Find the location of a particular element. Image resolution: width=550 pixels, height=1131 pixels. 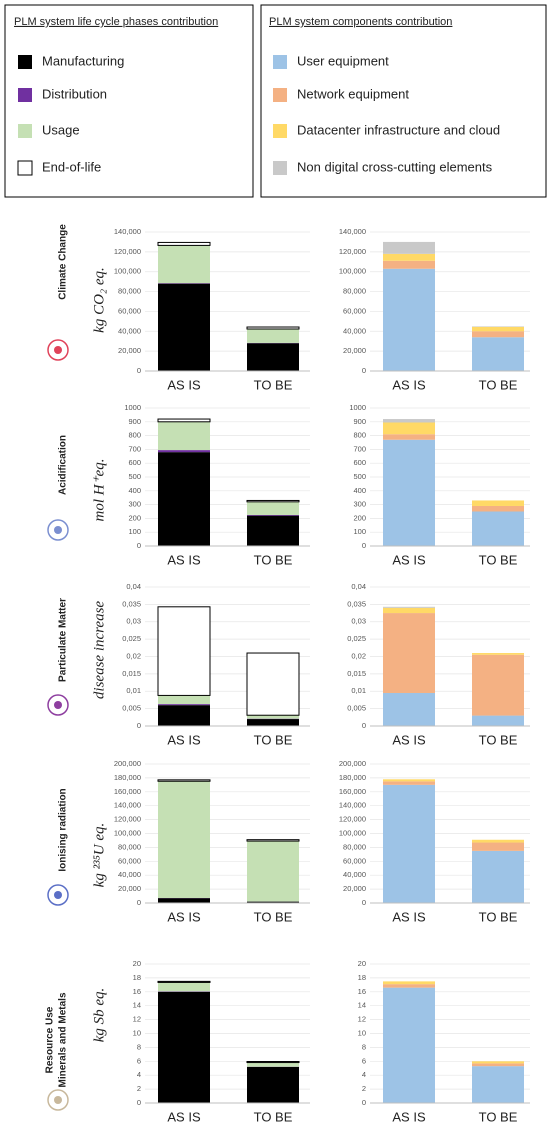

legend-label: Distribution is located at coordinates (74, 93).